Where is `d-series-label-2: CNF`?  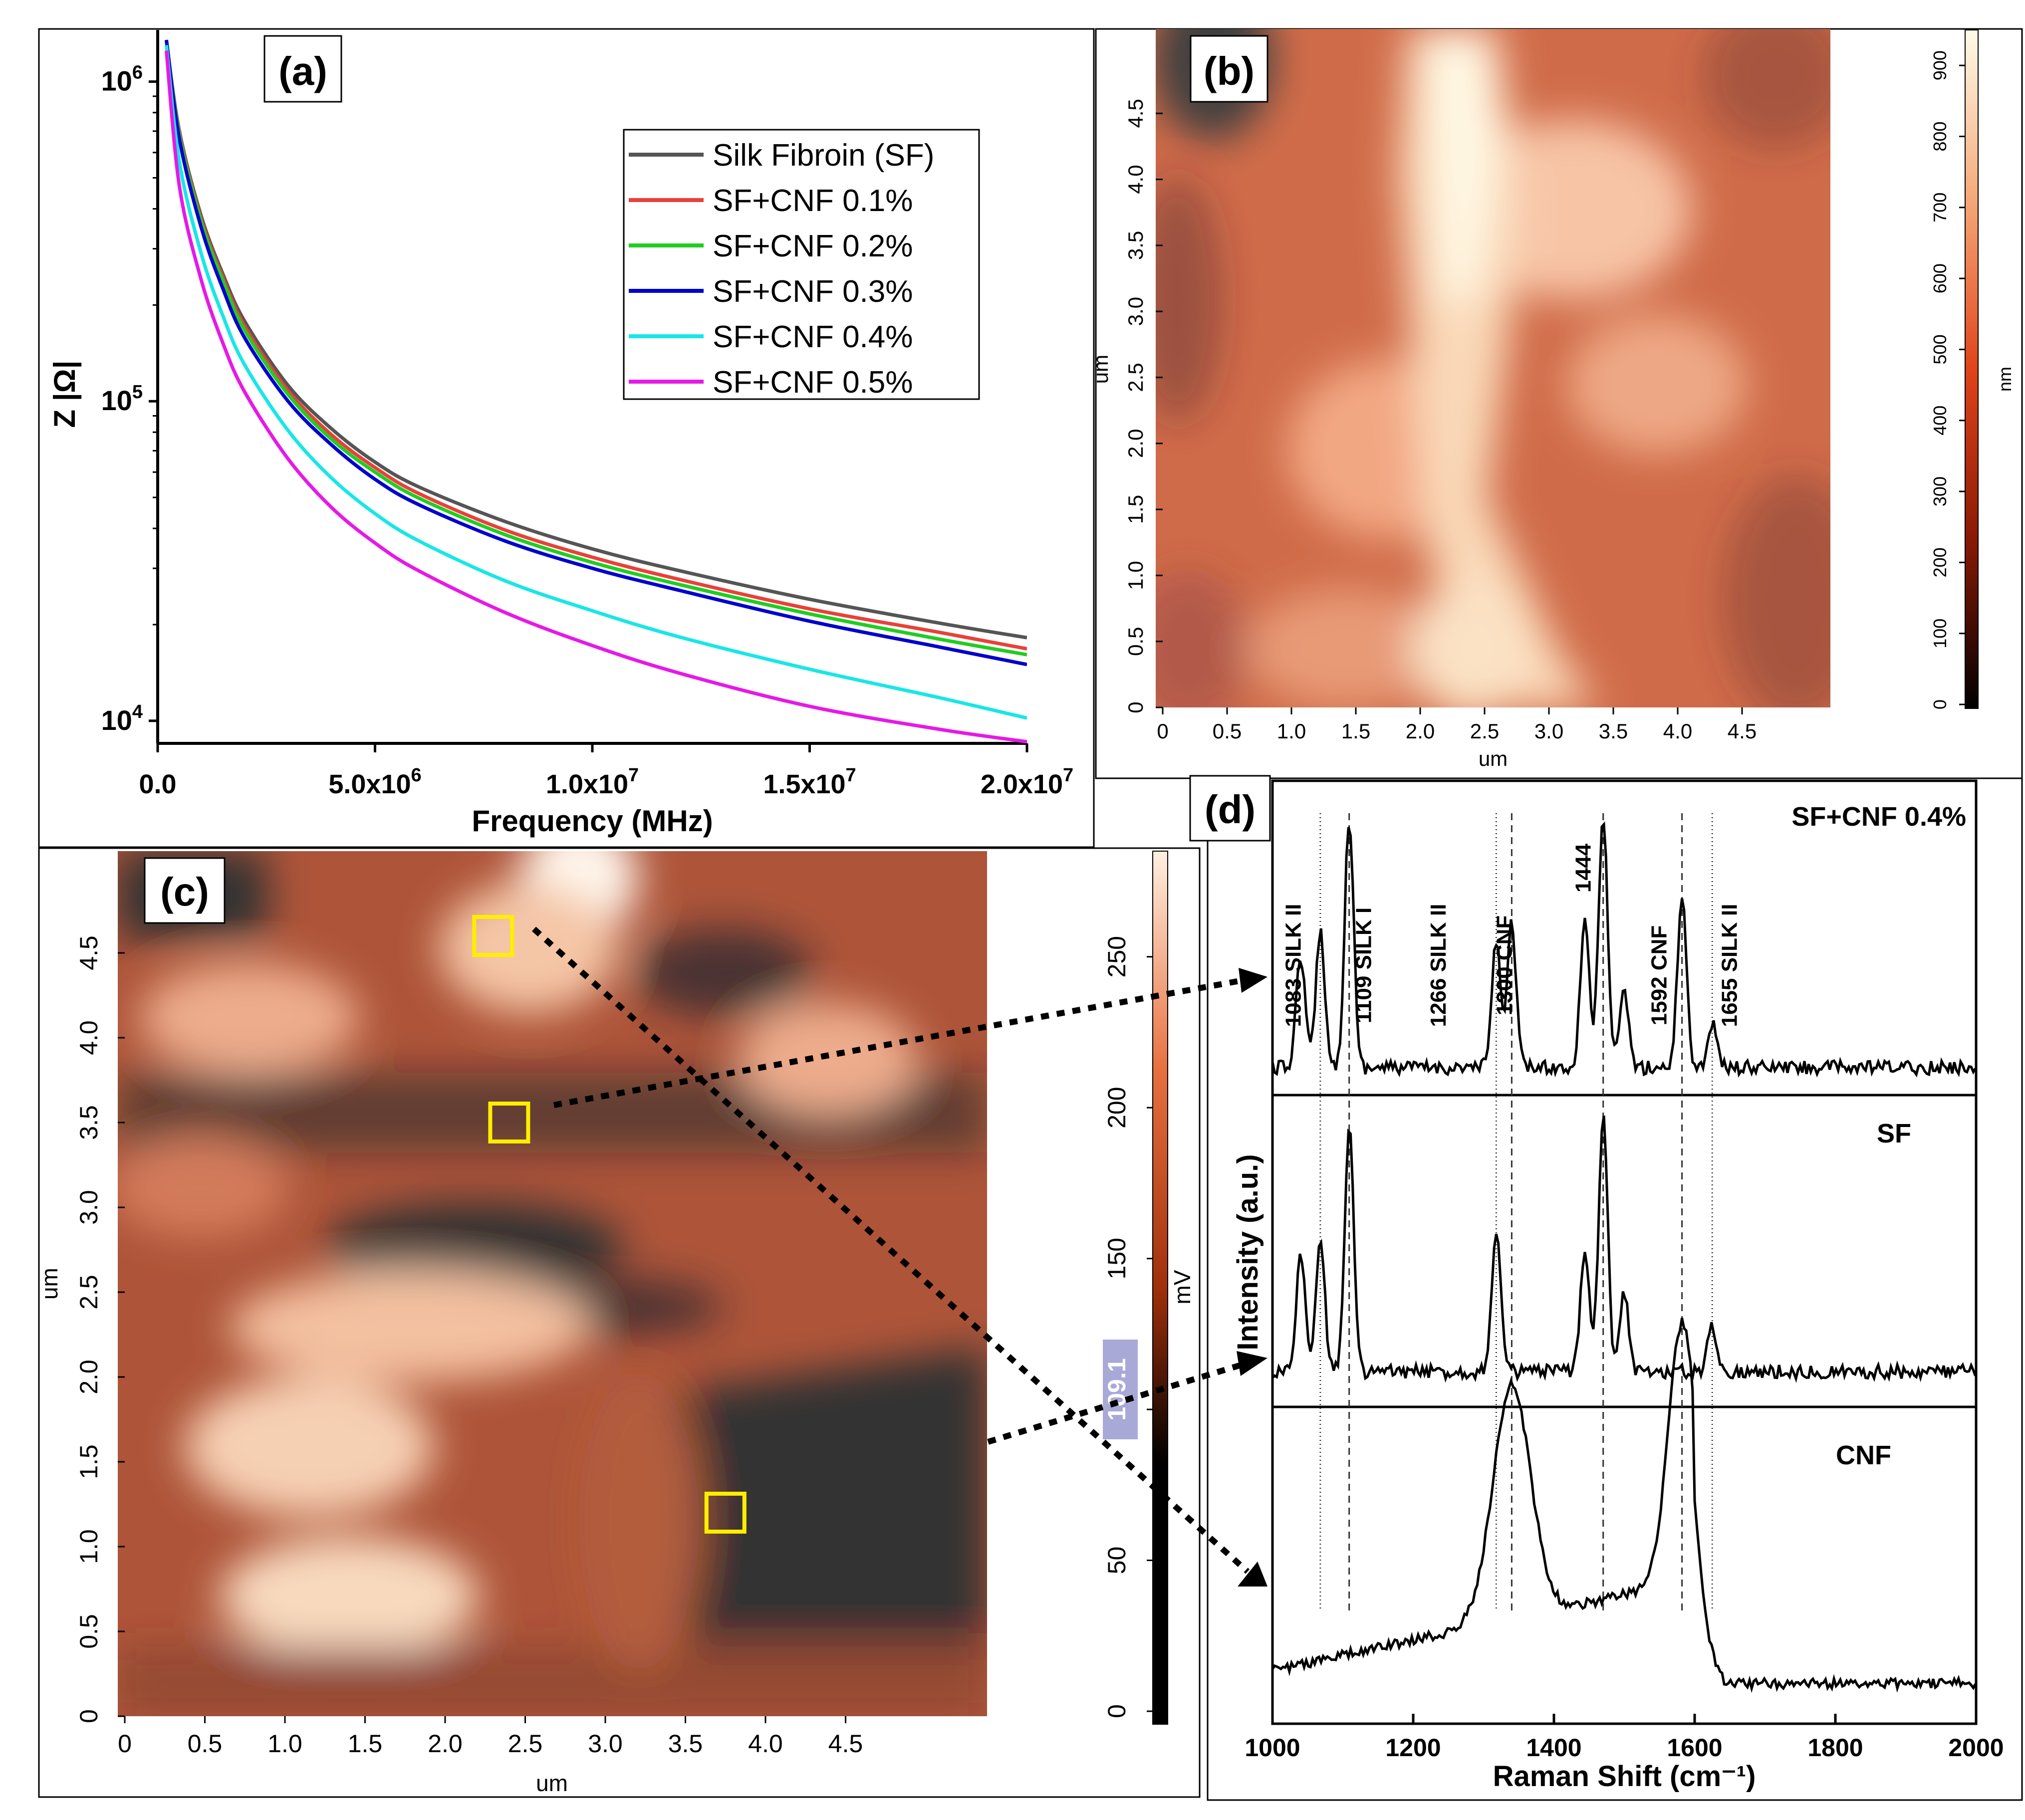
d-series-label-2: CNF is located at coordinates (1864, 1455).